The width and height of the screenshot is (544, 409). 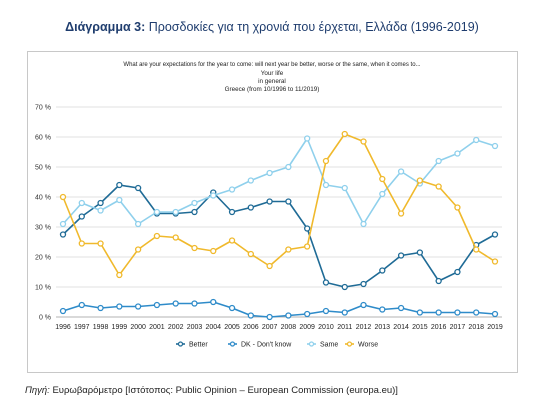 I want to click on x-tick-label: 1998, so click(x=101, y=327).